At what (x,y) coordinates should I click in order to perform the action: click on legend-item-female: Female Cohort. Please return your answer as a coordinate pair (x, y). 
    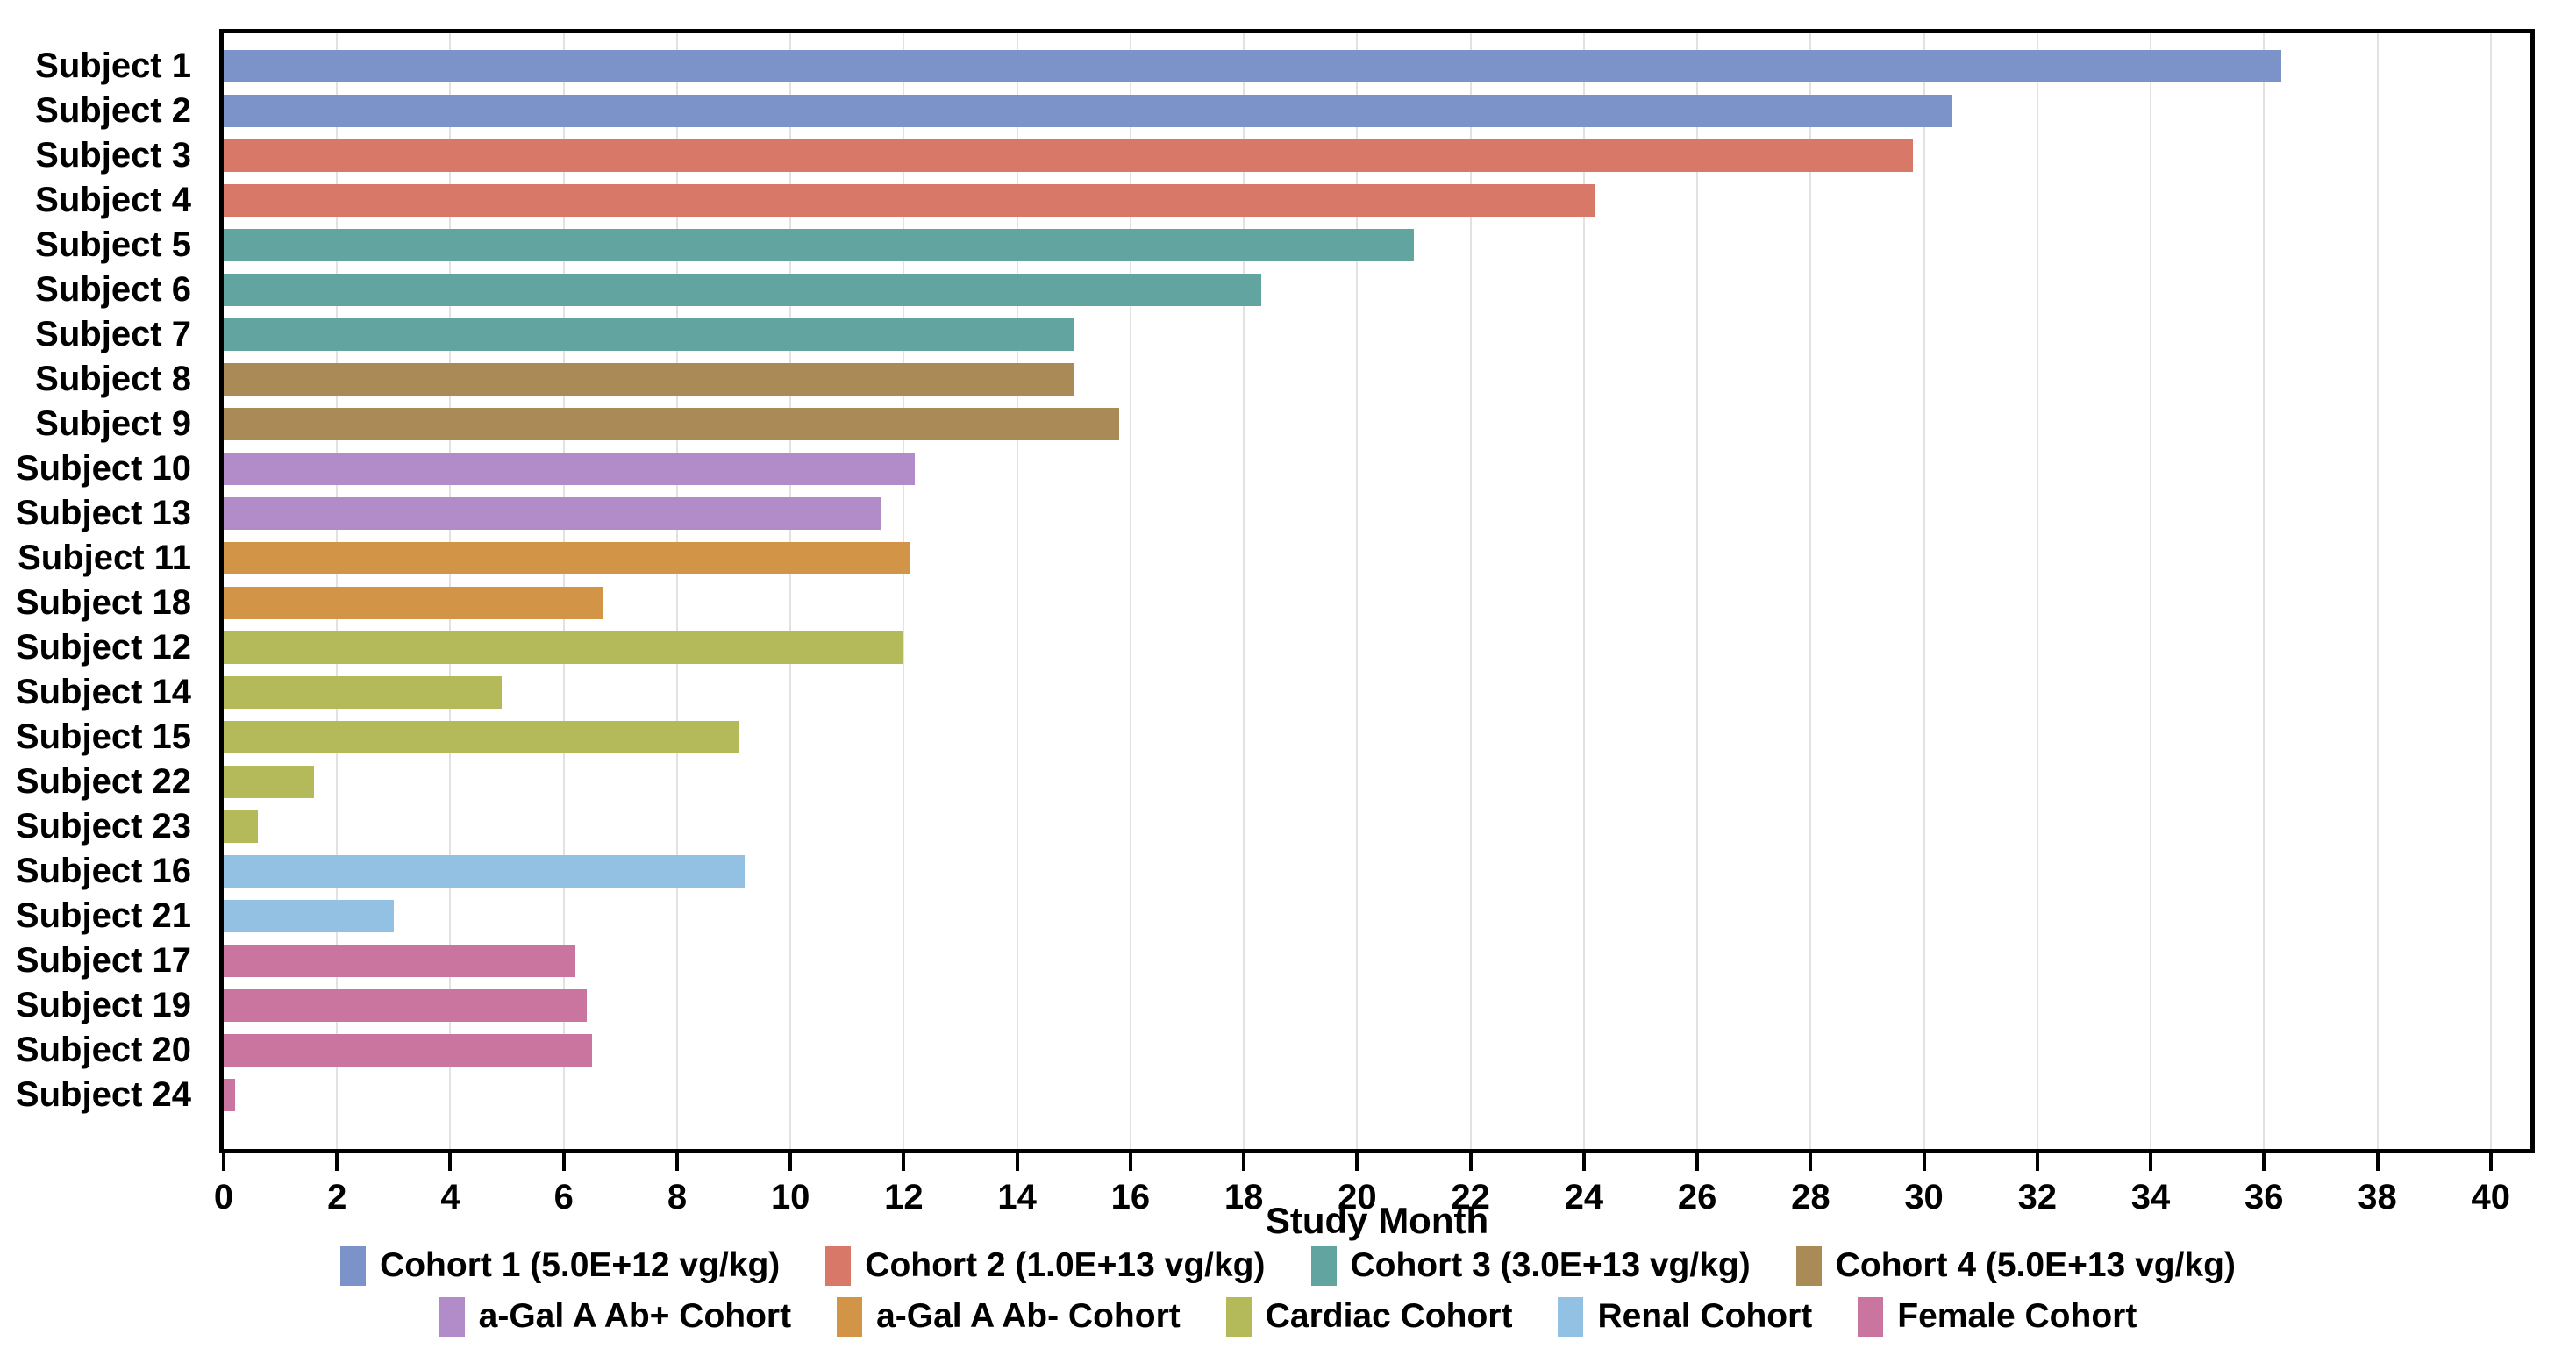
    Looking at the image, I should click on (1998, 1317).